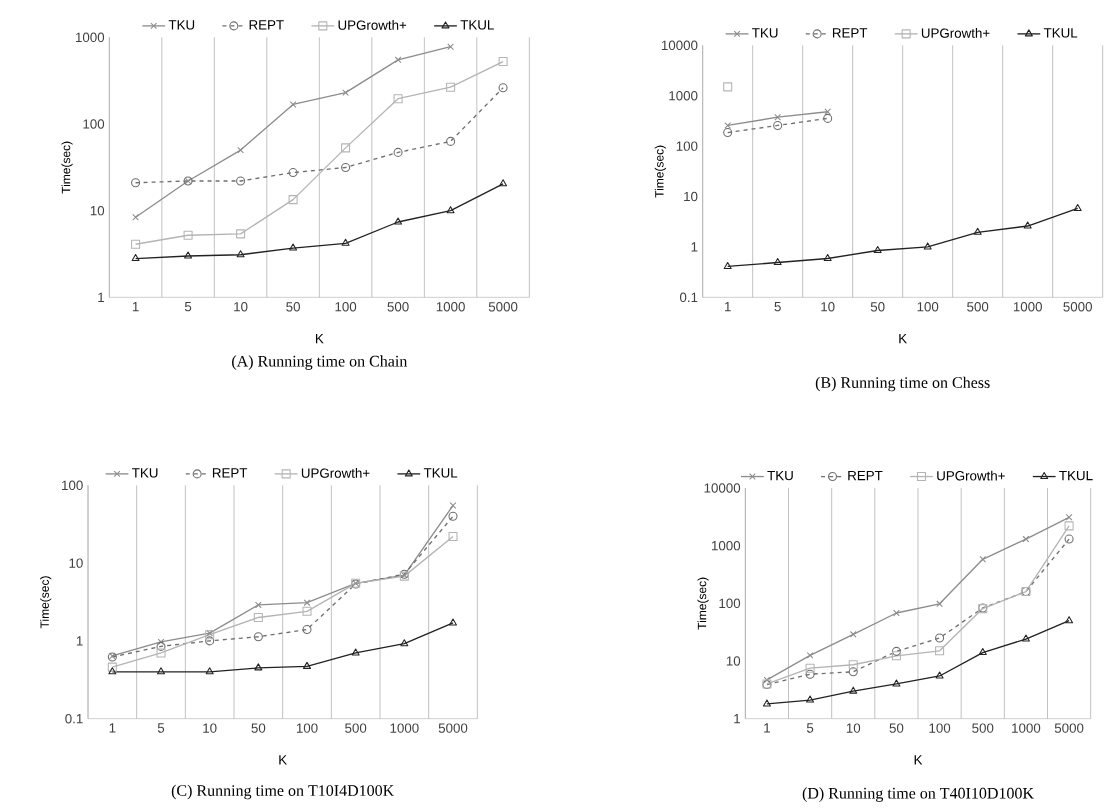  I want to click on text: (B) Running time on Chess, so click(902, 384).